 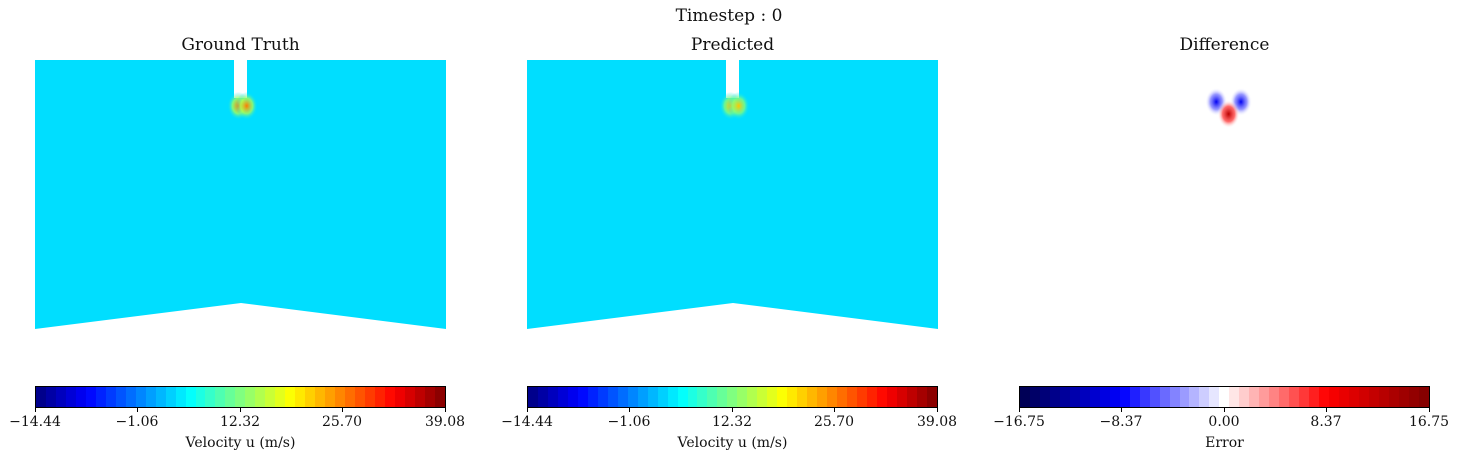 What do you see at coordinates (1224, 443) in the screenshot?
I see `difference-colorbar-label: Error` at bounding box center [1224, 443].